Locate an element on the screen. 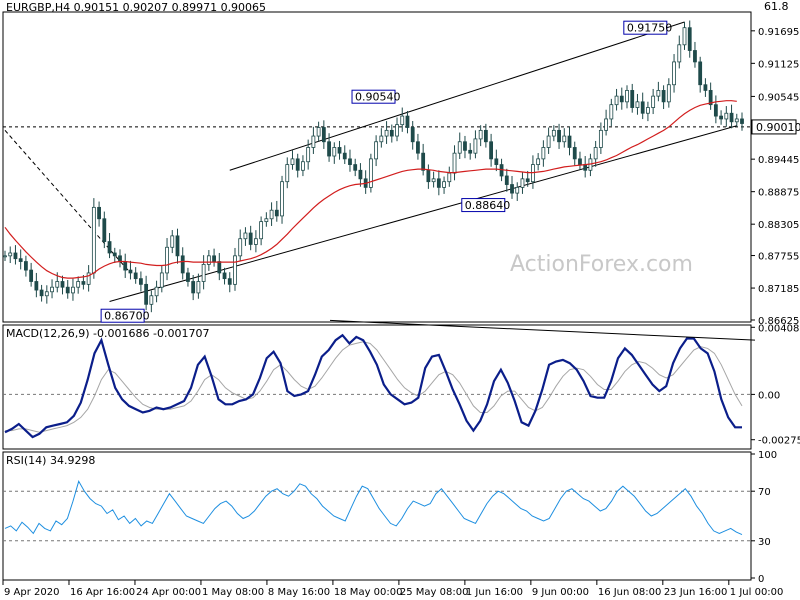  price-ytick-label: 0.90545 is located at coordinates (778, 97).